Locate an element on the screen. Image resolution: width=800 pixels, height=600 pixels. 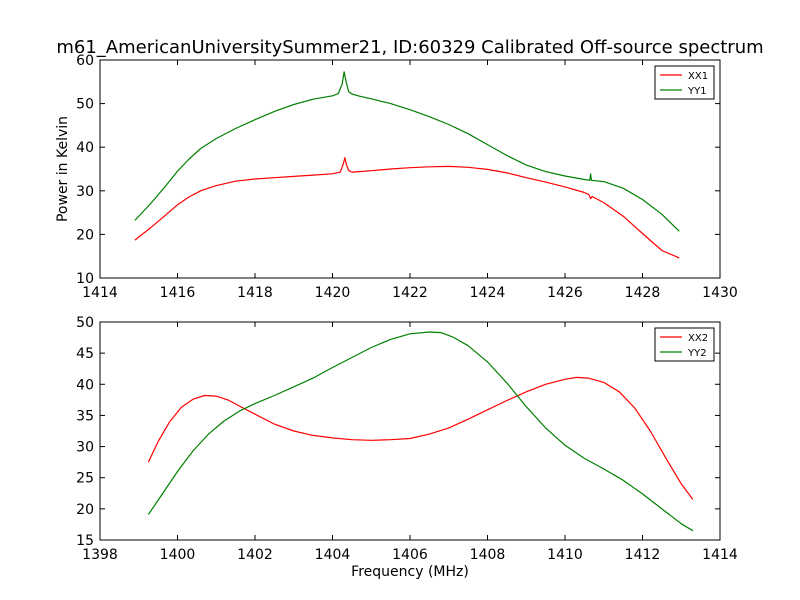
legend-label-xx1: XX1 is located at coordinates (698, 76).